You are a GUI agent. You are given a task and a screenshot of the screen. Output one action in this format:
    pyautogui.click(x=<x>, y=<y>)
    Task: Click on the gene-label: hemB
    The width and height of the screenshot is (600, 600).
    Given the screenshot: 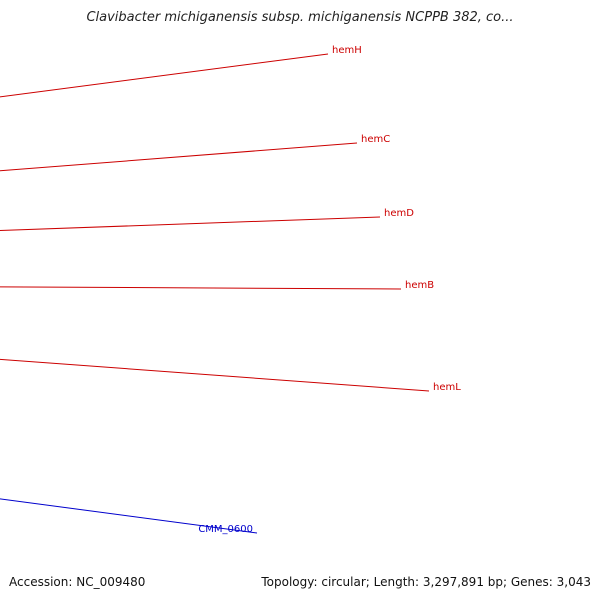 What is the action you would take?
    pyautogui.click(x=419, y=285)
    